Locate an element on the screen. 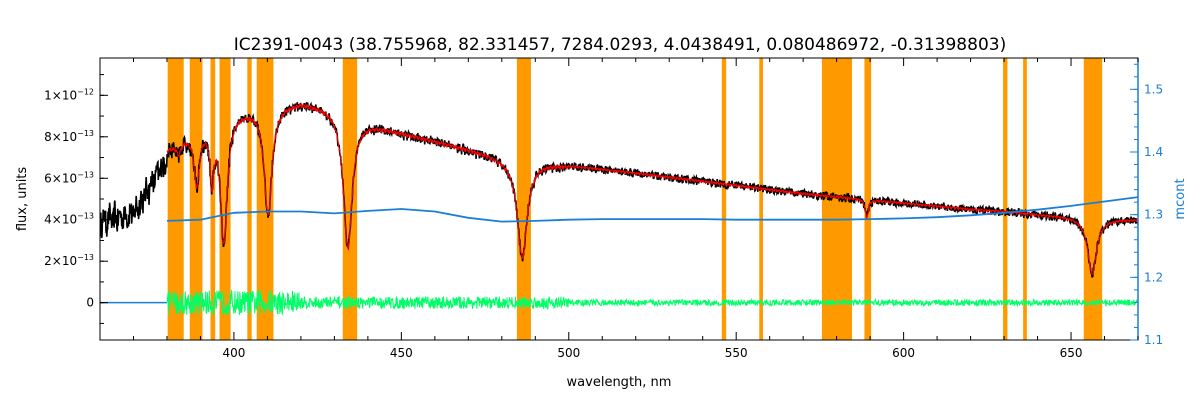 This screenshot has height=400, width=1200. mcont-line is located at coordinates (652, 209).